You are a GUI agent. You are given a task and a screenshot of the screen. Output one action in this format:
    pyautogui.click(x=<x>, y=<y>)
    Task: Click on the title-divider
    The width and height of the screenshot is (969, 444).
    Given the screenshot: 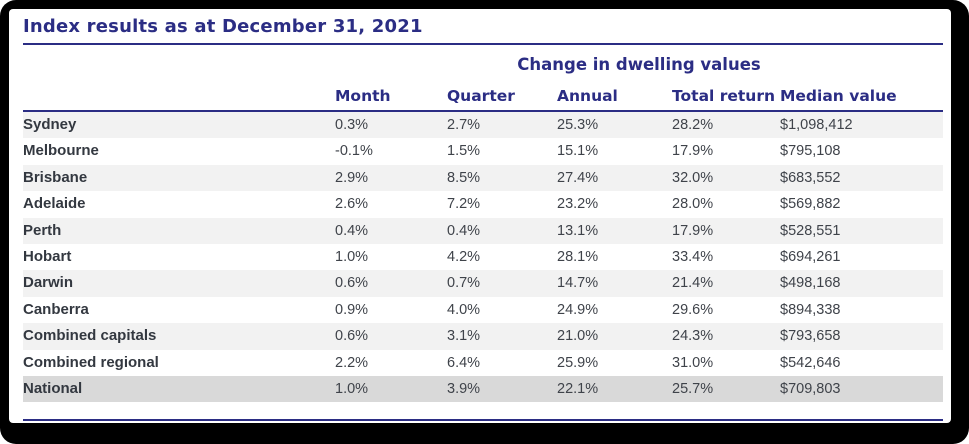 What is the action you would take?
    pyautogui.click(x=483, y=44)
    